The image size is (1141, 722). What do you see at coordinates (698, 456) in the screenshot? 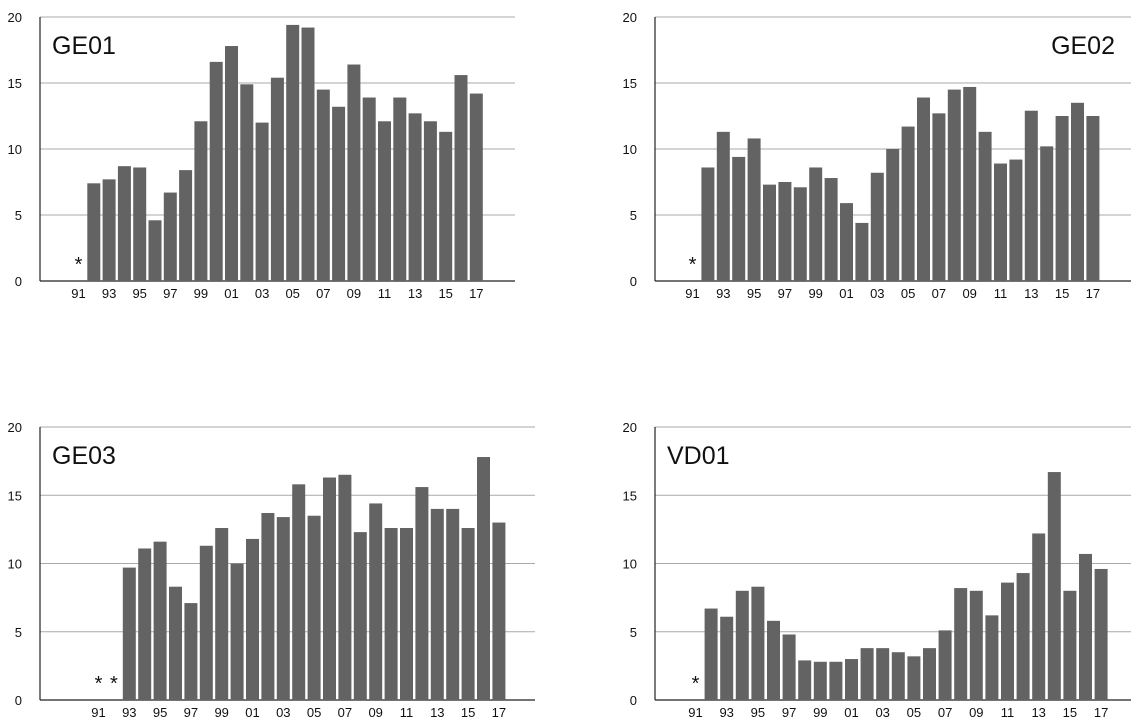
I see `panel-title: VD01` at bounding box center [698, 456].